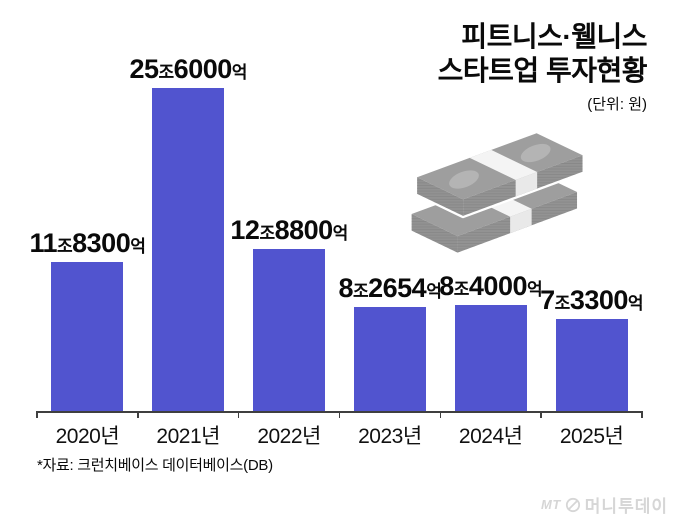  Describe the element at coordinates (188, 249) in the screenshot. I see `bar-2021년` at that location.